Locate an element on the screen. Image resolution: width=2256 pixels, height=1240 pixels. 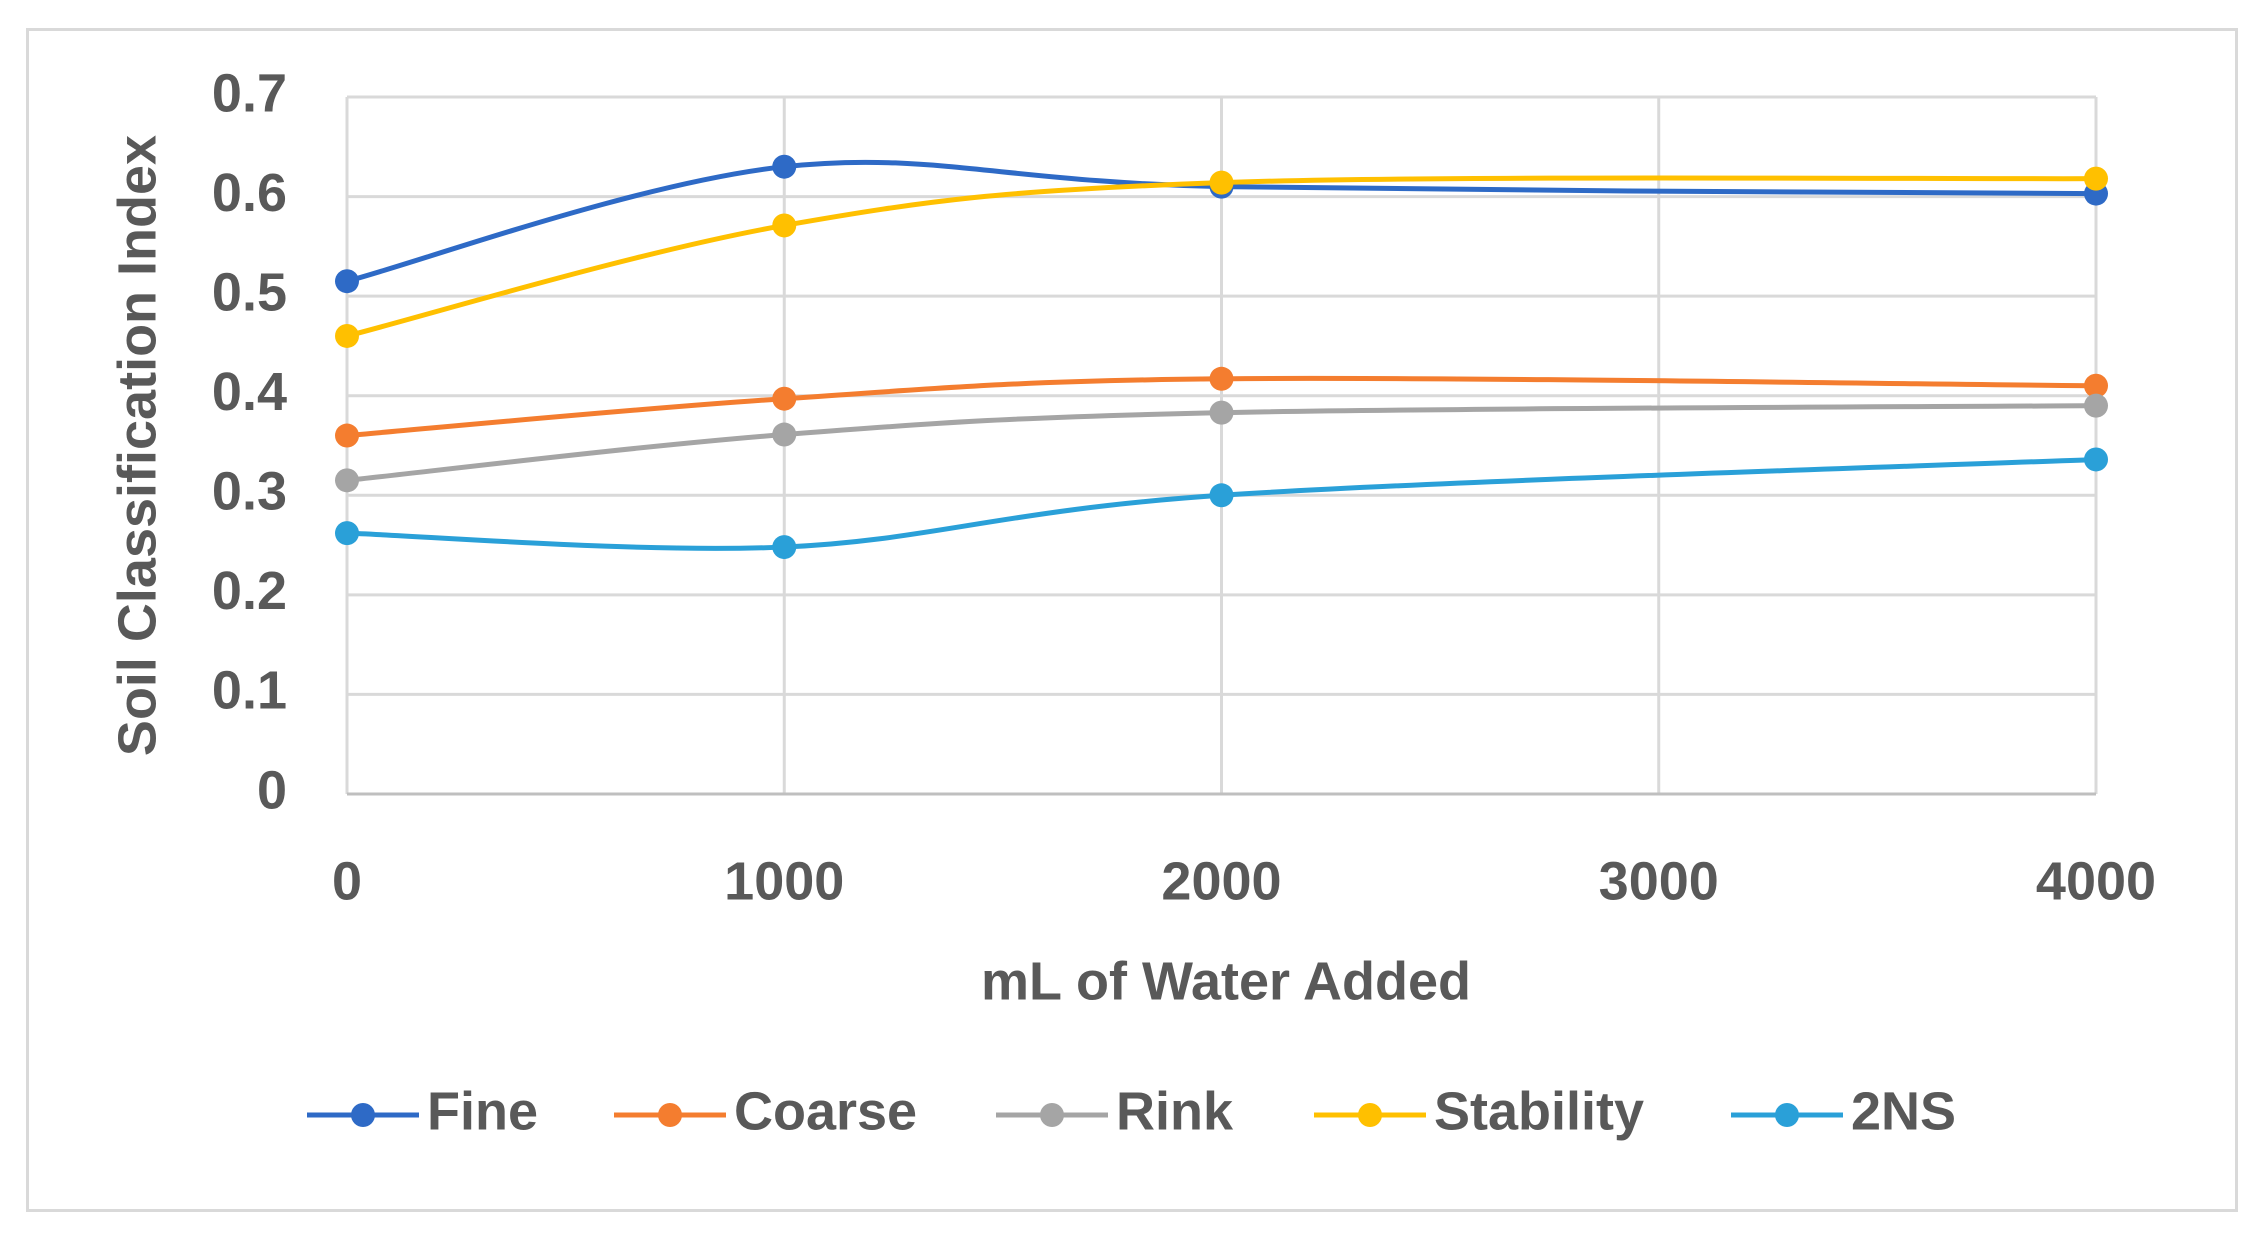
legend-label-stability: Stability is located at coordinates (1539, 1111).